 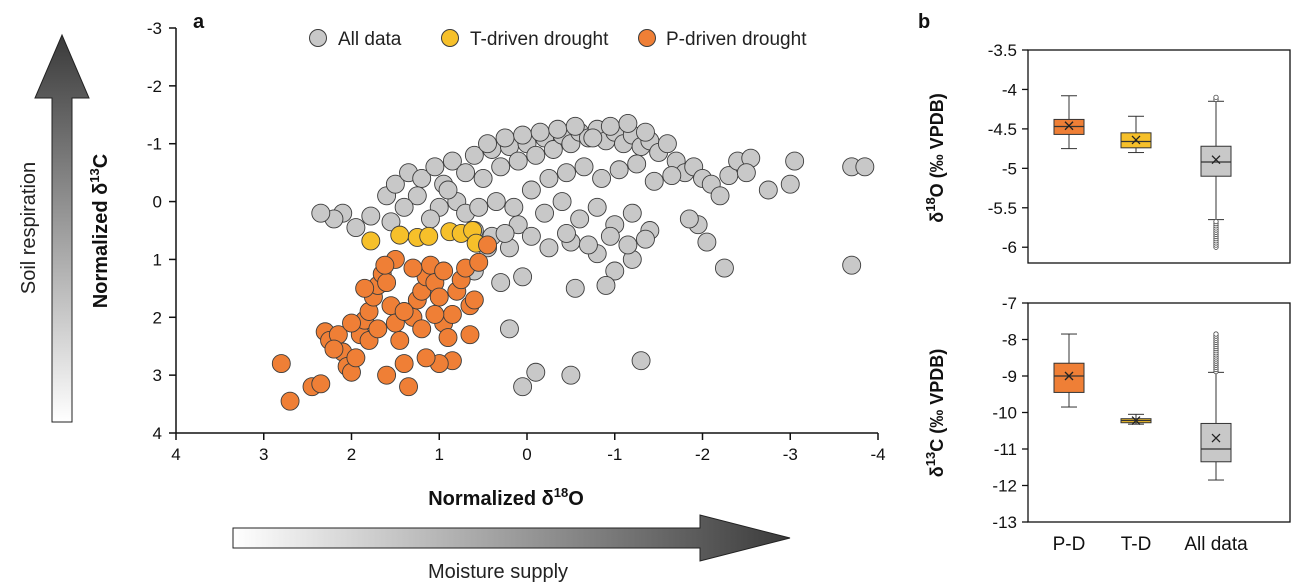 What do you see at coordinates (1150, 544) in the screenshot?
I see `panel-b-category-labels: P-D T-D All data` at bounding box center [1150, 544].